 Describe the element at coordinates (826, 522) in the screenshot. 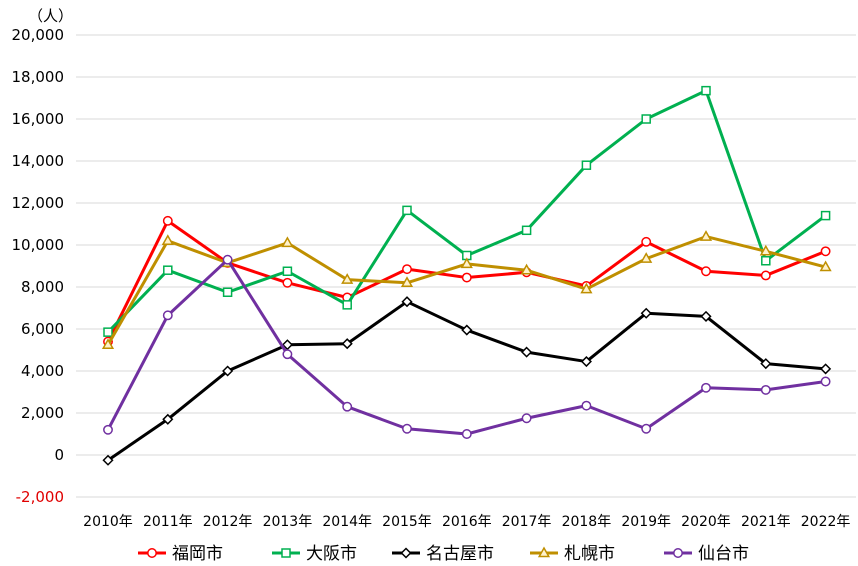

I see `x-tick-label: 2022年` at that location.